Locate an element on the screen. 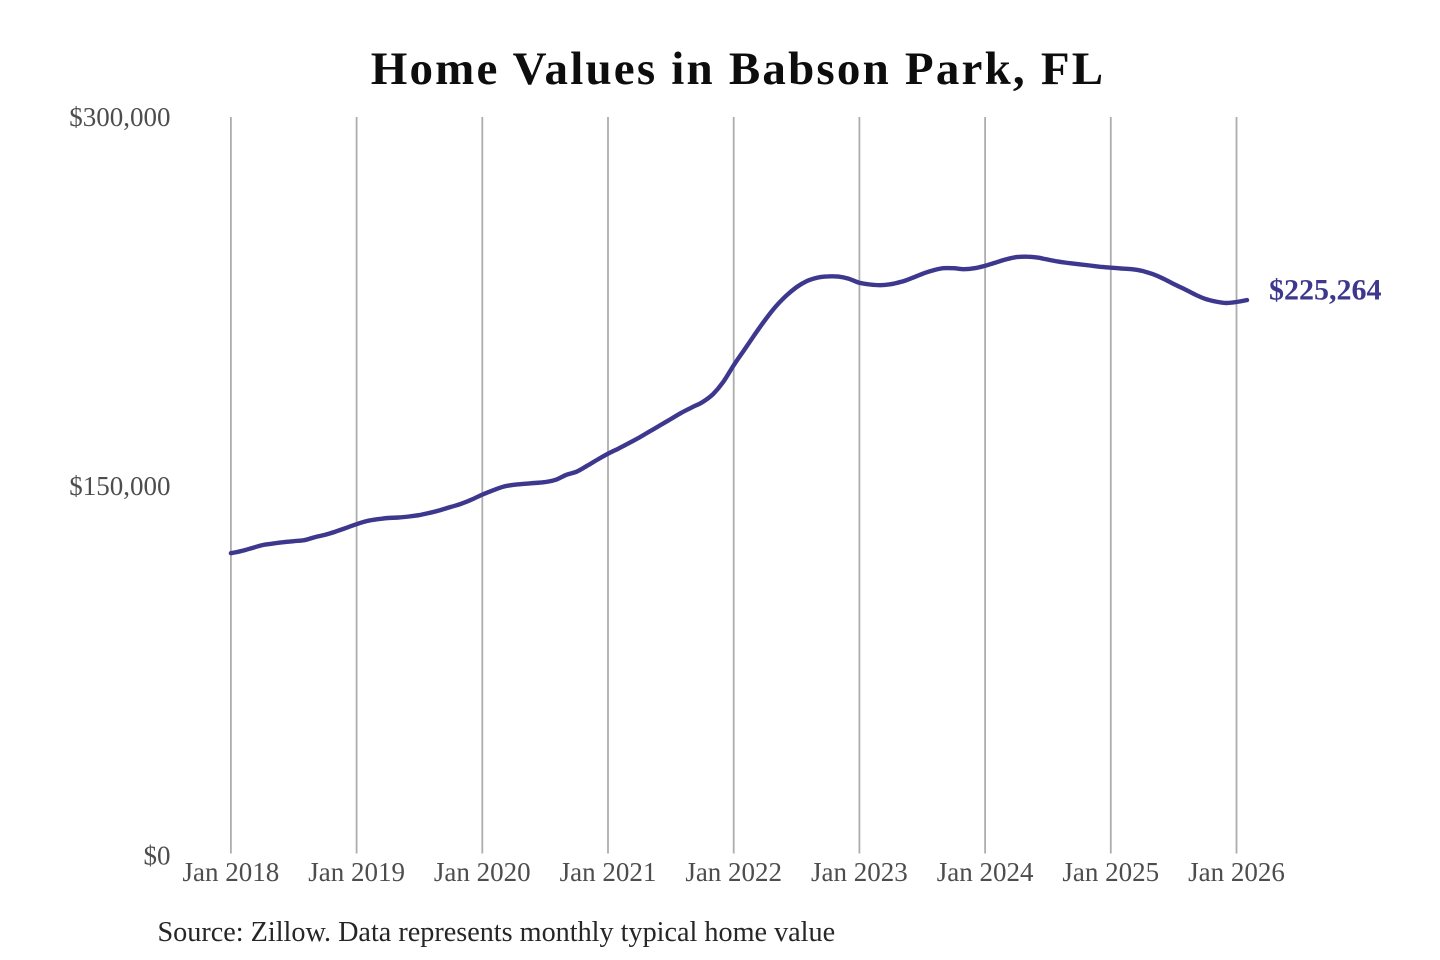 This screenshot has width=1440, height=960. svg-text: Jan 2020 is located at coordinates (482, 872).